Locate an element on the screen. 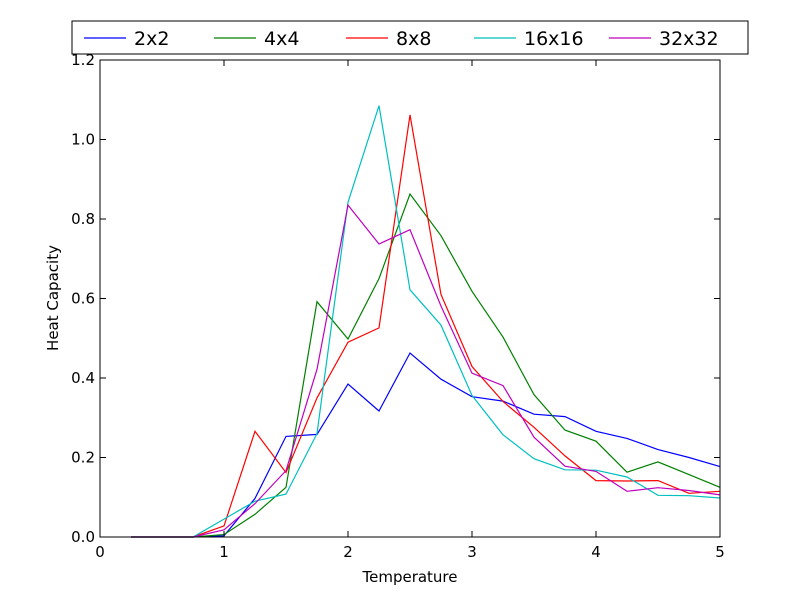 The image size is (800, 597). y-tick-label: 0.4 is located at coordinates (83, 378).